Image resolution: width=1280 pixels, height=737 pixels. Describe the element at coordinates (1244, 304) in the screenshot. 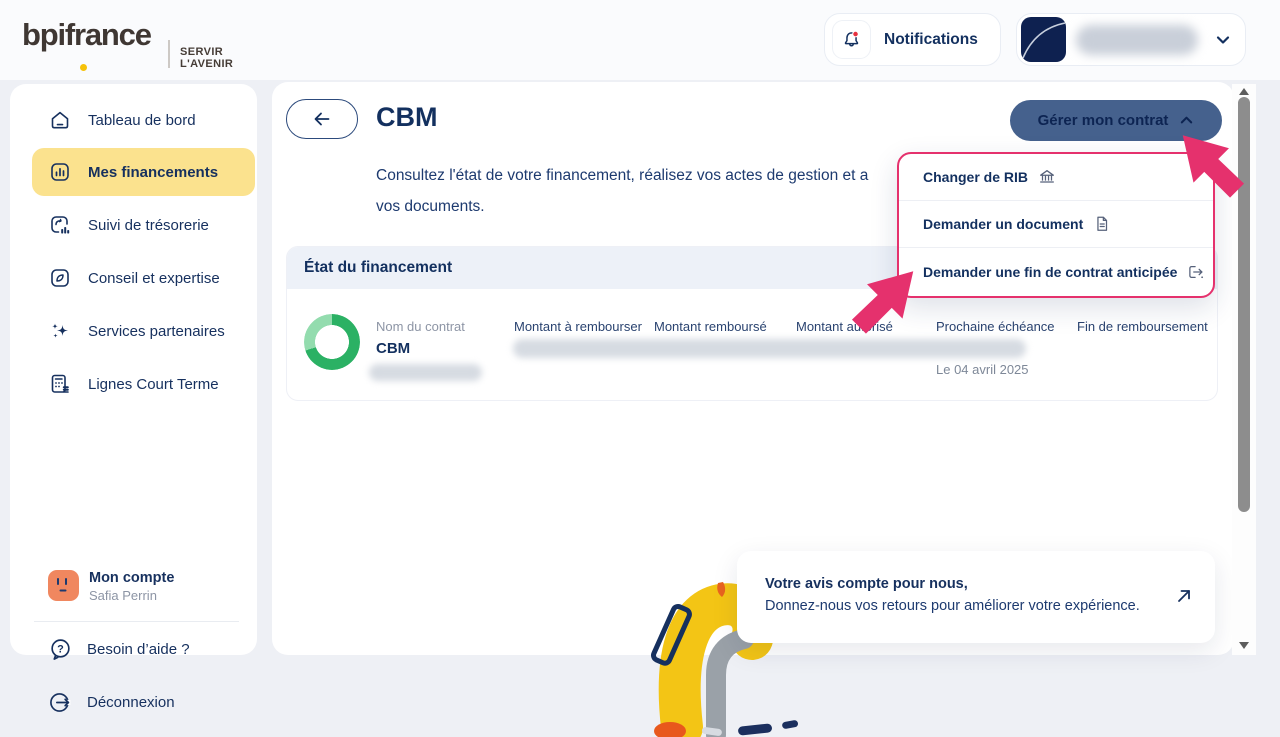

I see `scrollbar-thumb` at that location.